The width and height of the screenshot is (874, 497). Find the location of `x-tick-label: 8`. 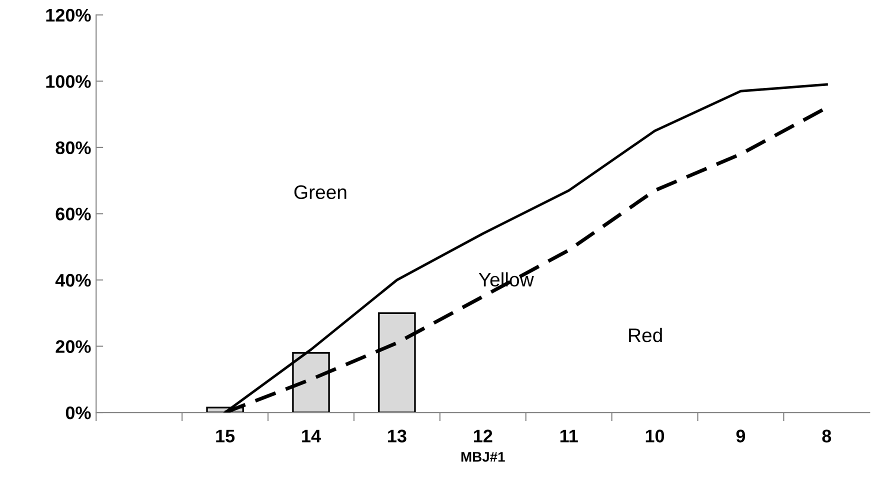

x-tick-label: 8 is located at coordinates (827, 436).